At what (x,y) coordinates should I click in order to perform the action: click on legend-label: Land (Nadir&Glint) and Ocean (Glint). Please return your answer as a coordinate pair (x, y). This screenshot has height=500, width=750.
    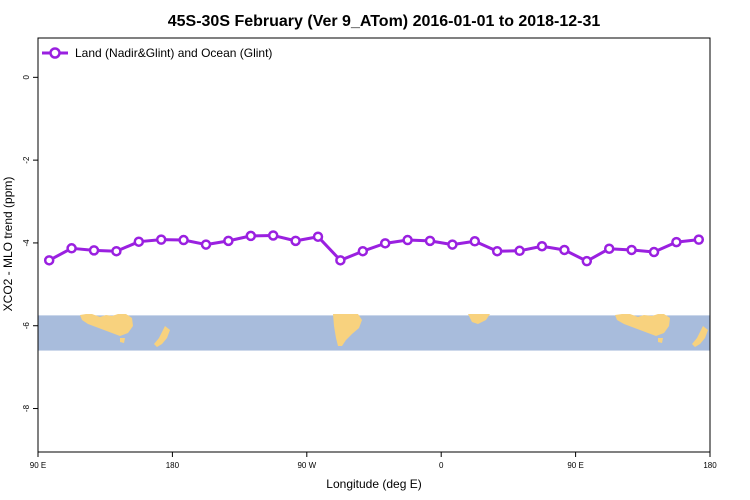
    Looking at the image, I should click on (173, 53).